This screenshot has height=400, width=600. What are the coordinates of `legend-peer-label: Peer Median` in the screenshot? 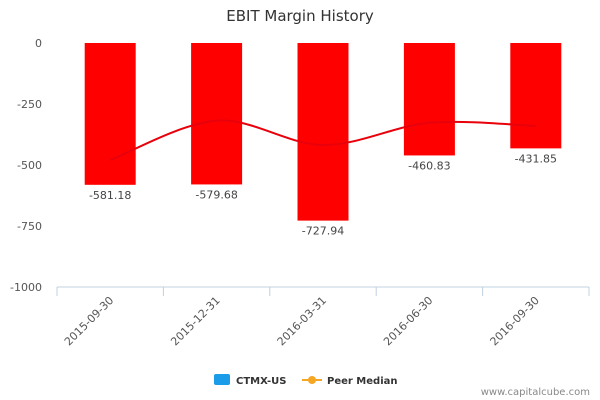 It's located at (362, 381).